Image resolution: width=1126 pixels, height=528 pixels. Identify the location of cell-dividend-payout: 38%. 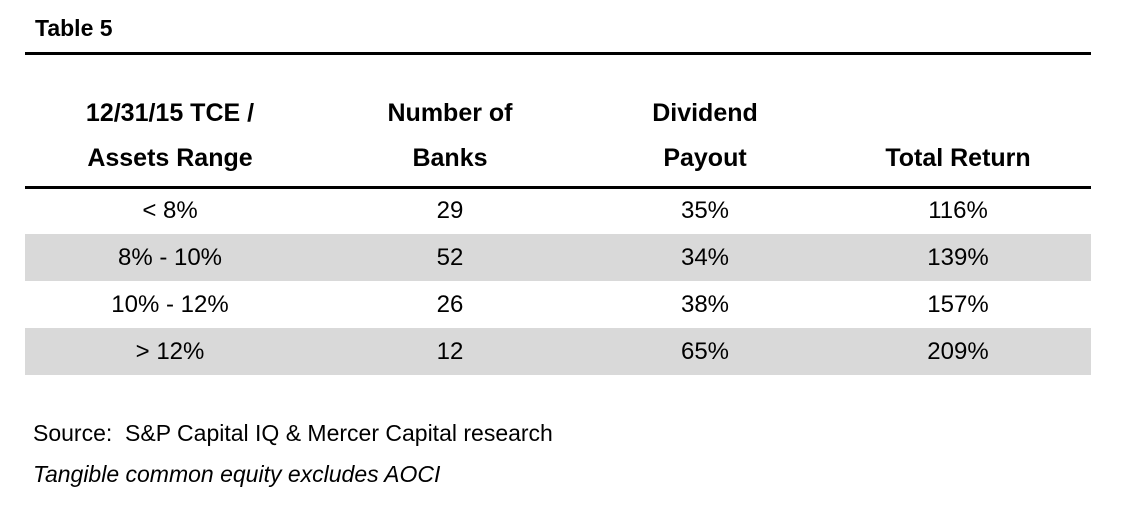
(705, 304).